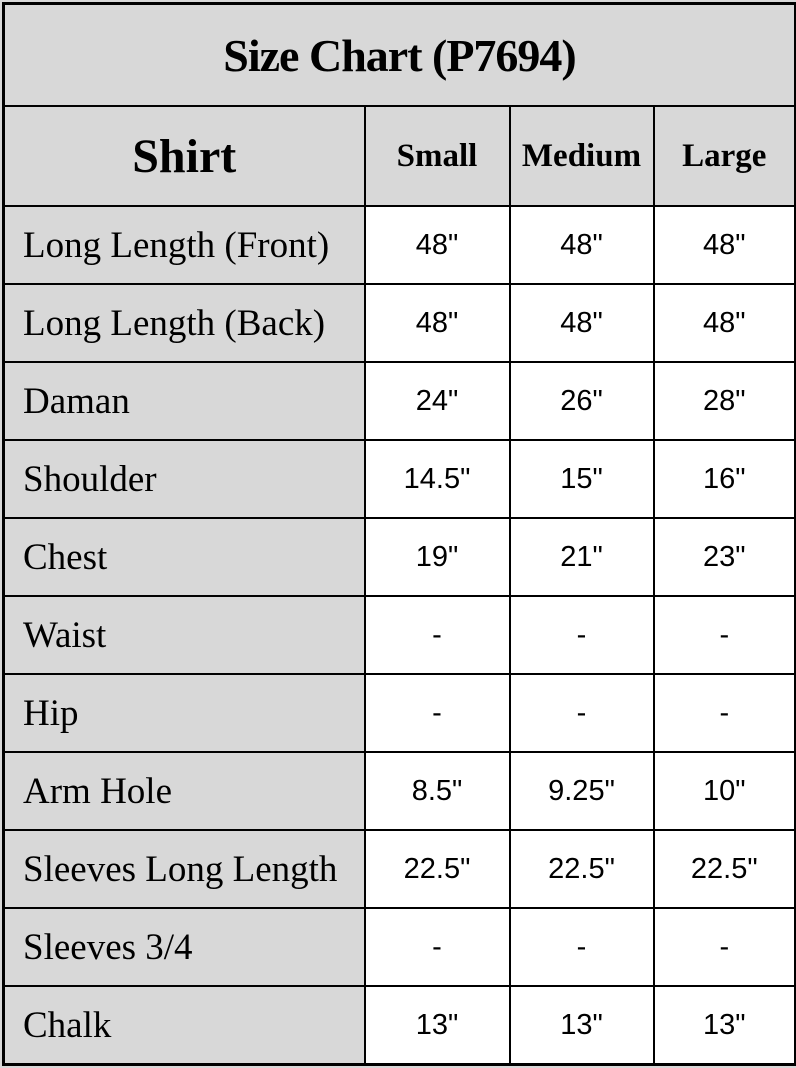  Describe the element at coordinates (581, 869) in the screenshot. I see `size-value-medium: 22.5"` at that location.